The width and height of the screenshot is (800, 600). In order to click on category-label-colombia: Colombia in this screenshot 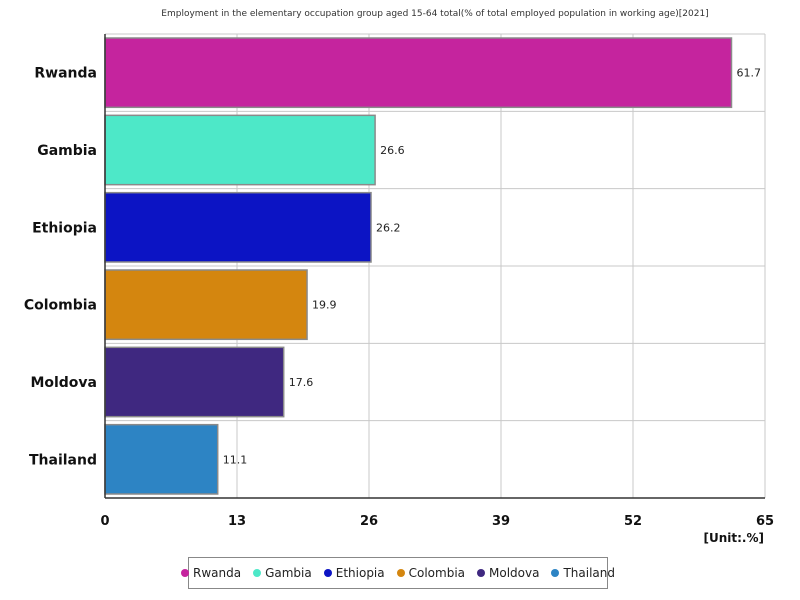, I will do `click(60, 306)`.